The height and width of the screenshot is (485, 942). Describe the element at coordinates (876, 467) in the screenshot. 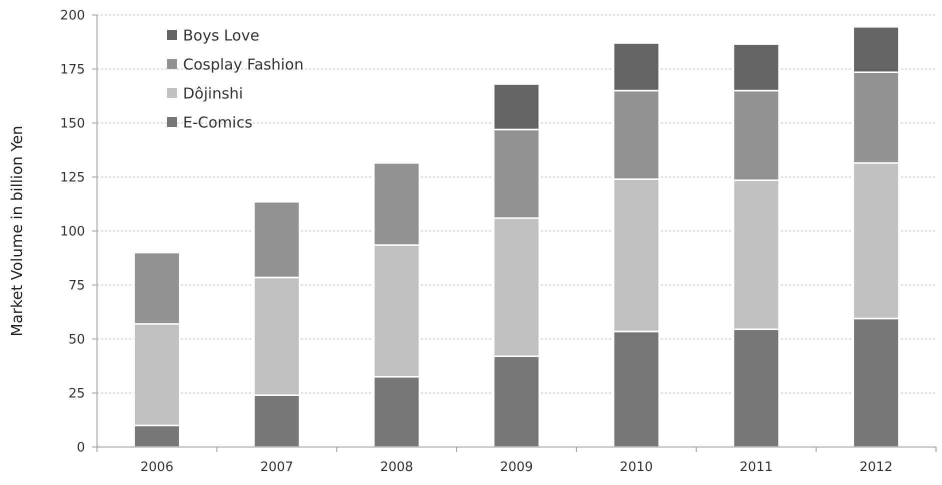

I see `x-tick-label: 2012` at that location.